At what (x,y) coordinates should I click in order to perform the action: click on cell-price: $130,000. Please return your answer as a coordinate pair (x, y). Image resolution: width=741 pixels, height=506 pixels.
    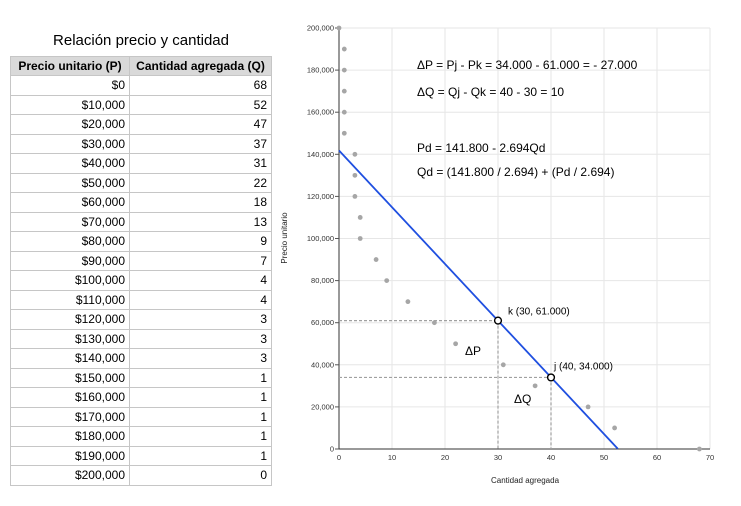
    Looking at the image, I should click on (70, 338).